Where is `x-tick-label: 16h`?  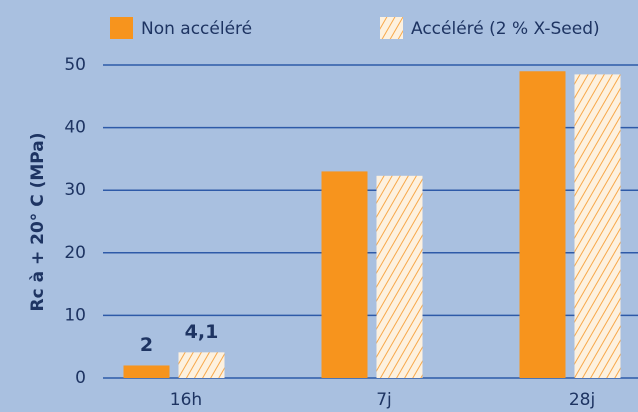 x-tick-label: 16h is located at coordinates (186, 400).